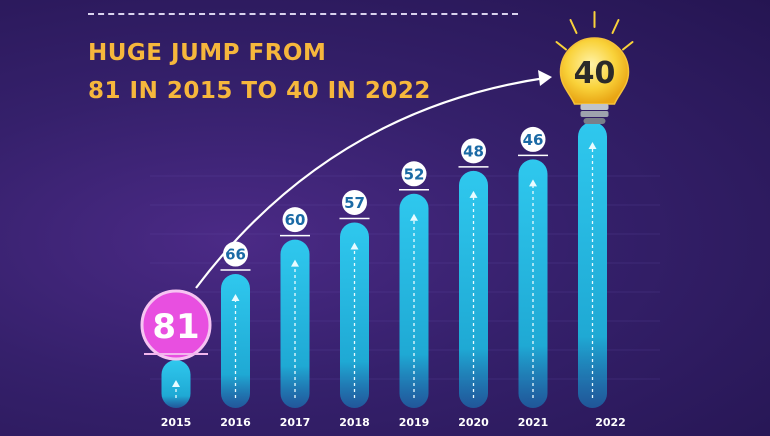 The image size is (770, 436). What do you see at coordinates (235, 422) in the screenshot?
I see `x-tick-label: 2016` at bounding box center [235, 422].